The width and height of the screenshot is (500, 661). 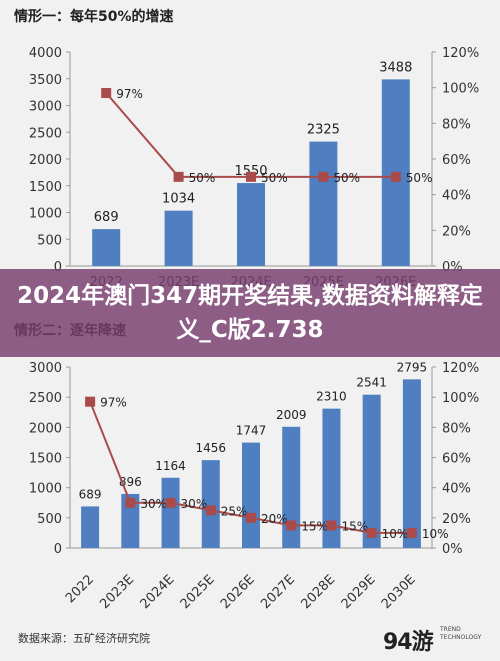 I want to click on chart2-category-label: 2027E, so click(x=278, y=592).